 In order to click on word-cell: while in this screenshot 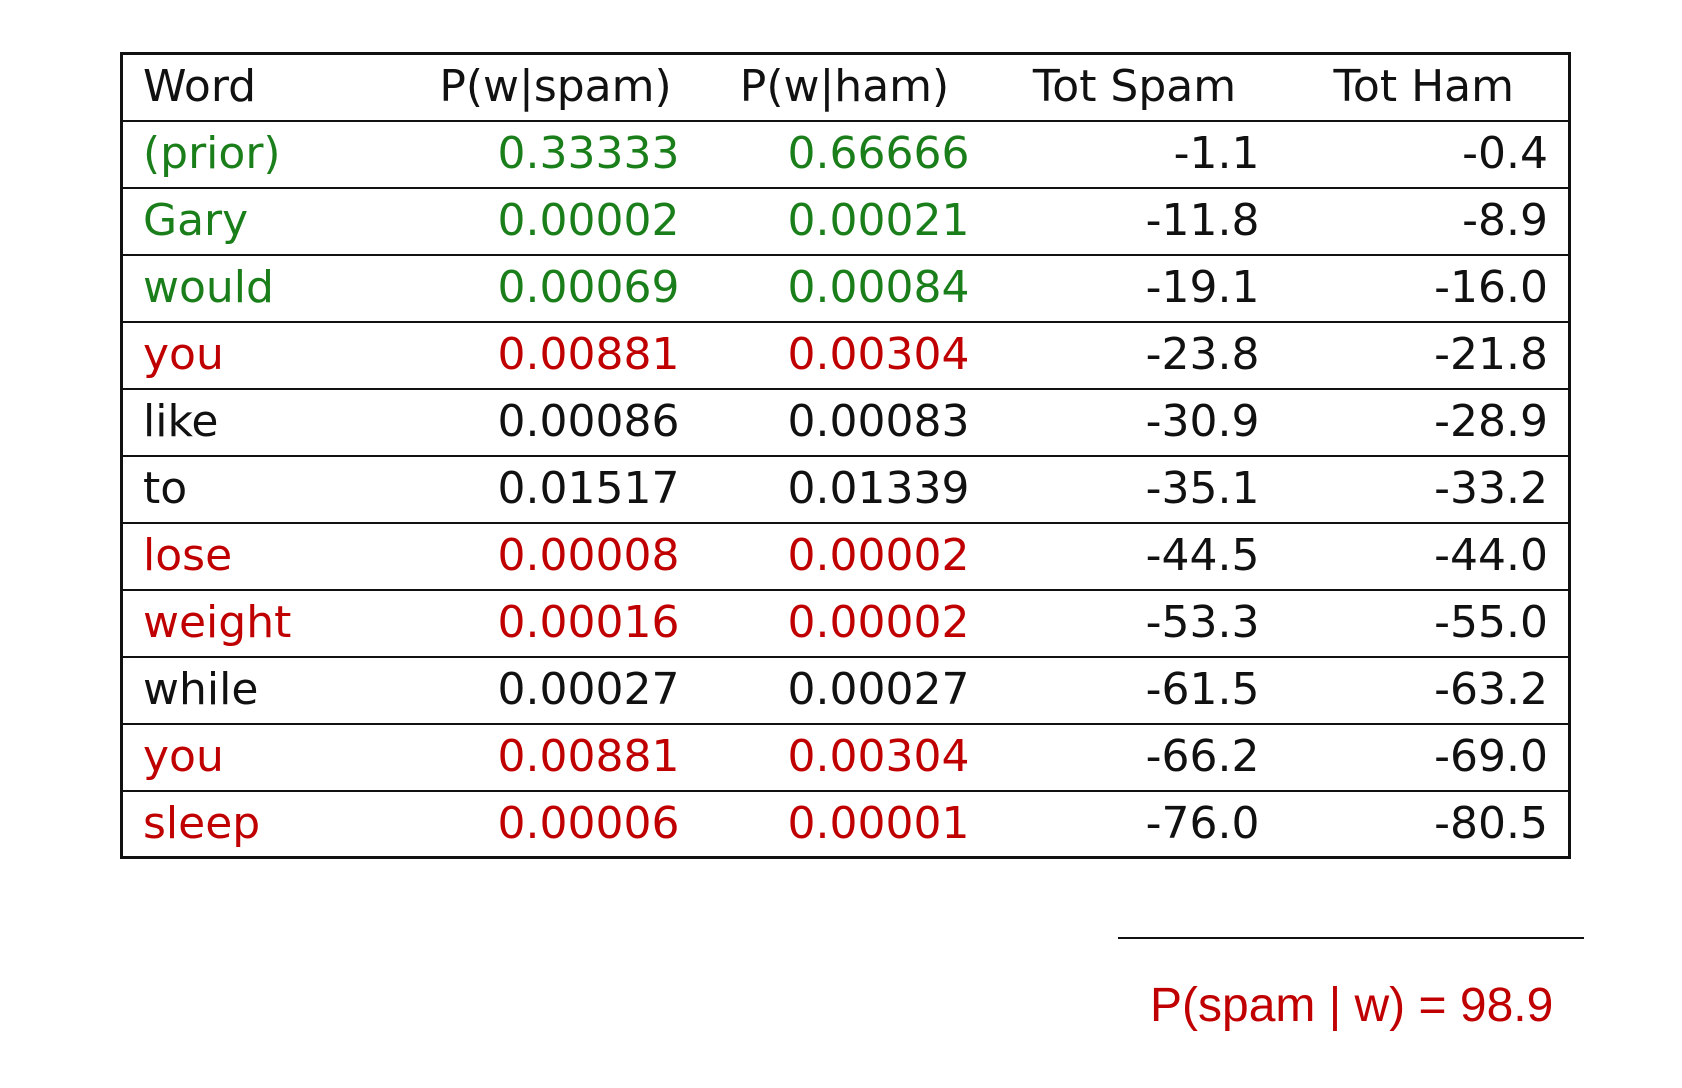, I will do `click(201, 689)`.